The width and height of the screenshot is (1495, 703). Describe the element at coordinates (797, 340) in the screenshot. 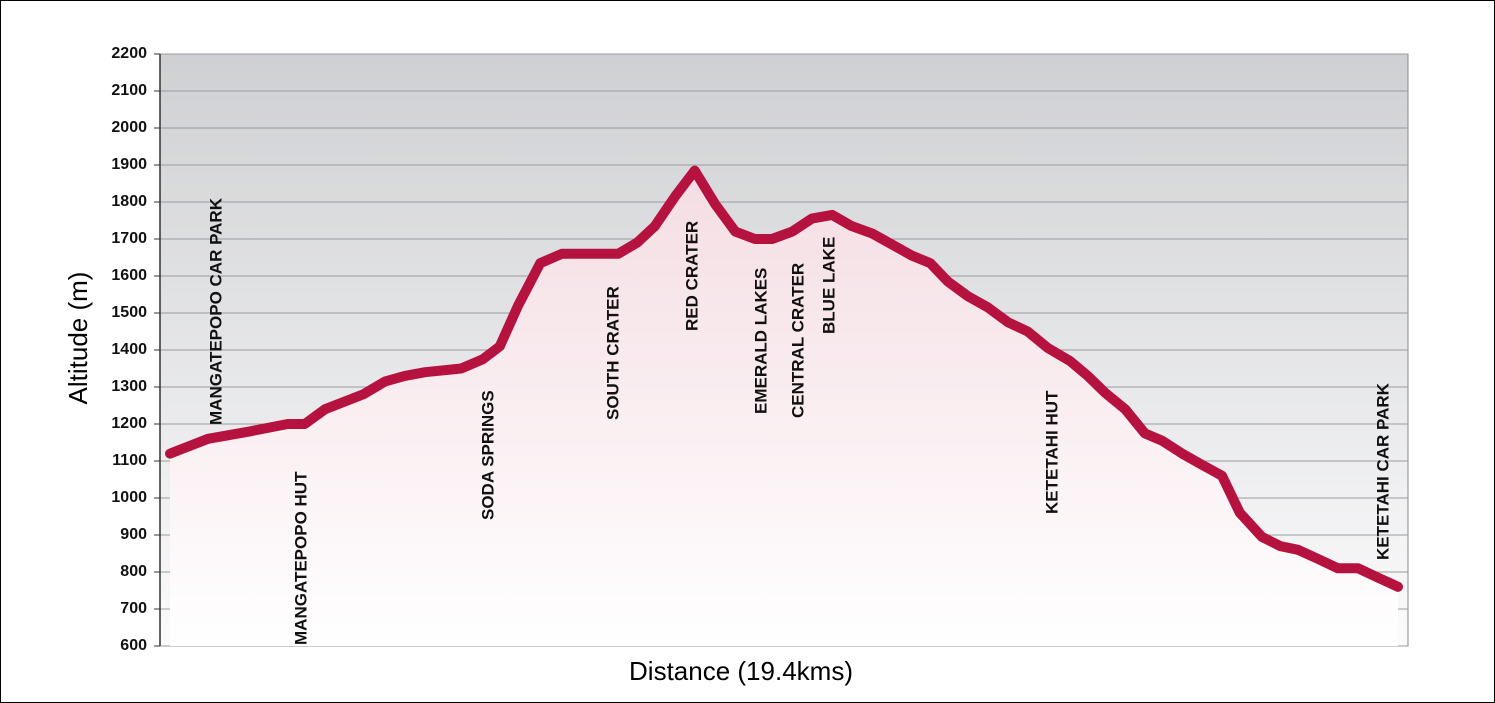

I see `waypoint-label: CENTRAL CRATER` at that location.